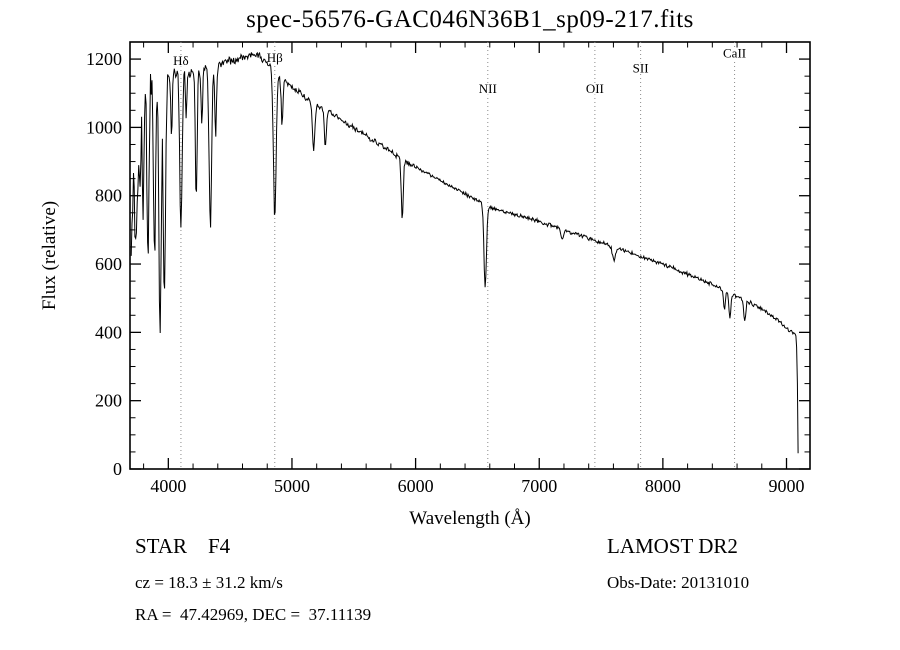 The image size is (900, 650). Describe the element at coordinates (734, 52) in the screenshot. I see `spectral-line-label: CaII` at that location.